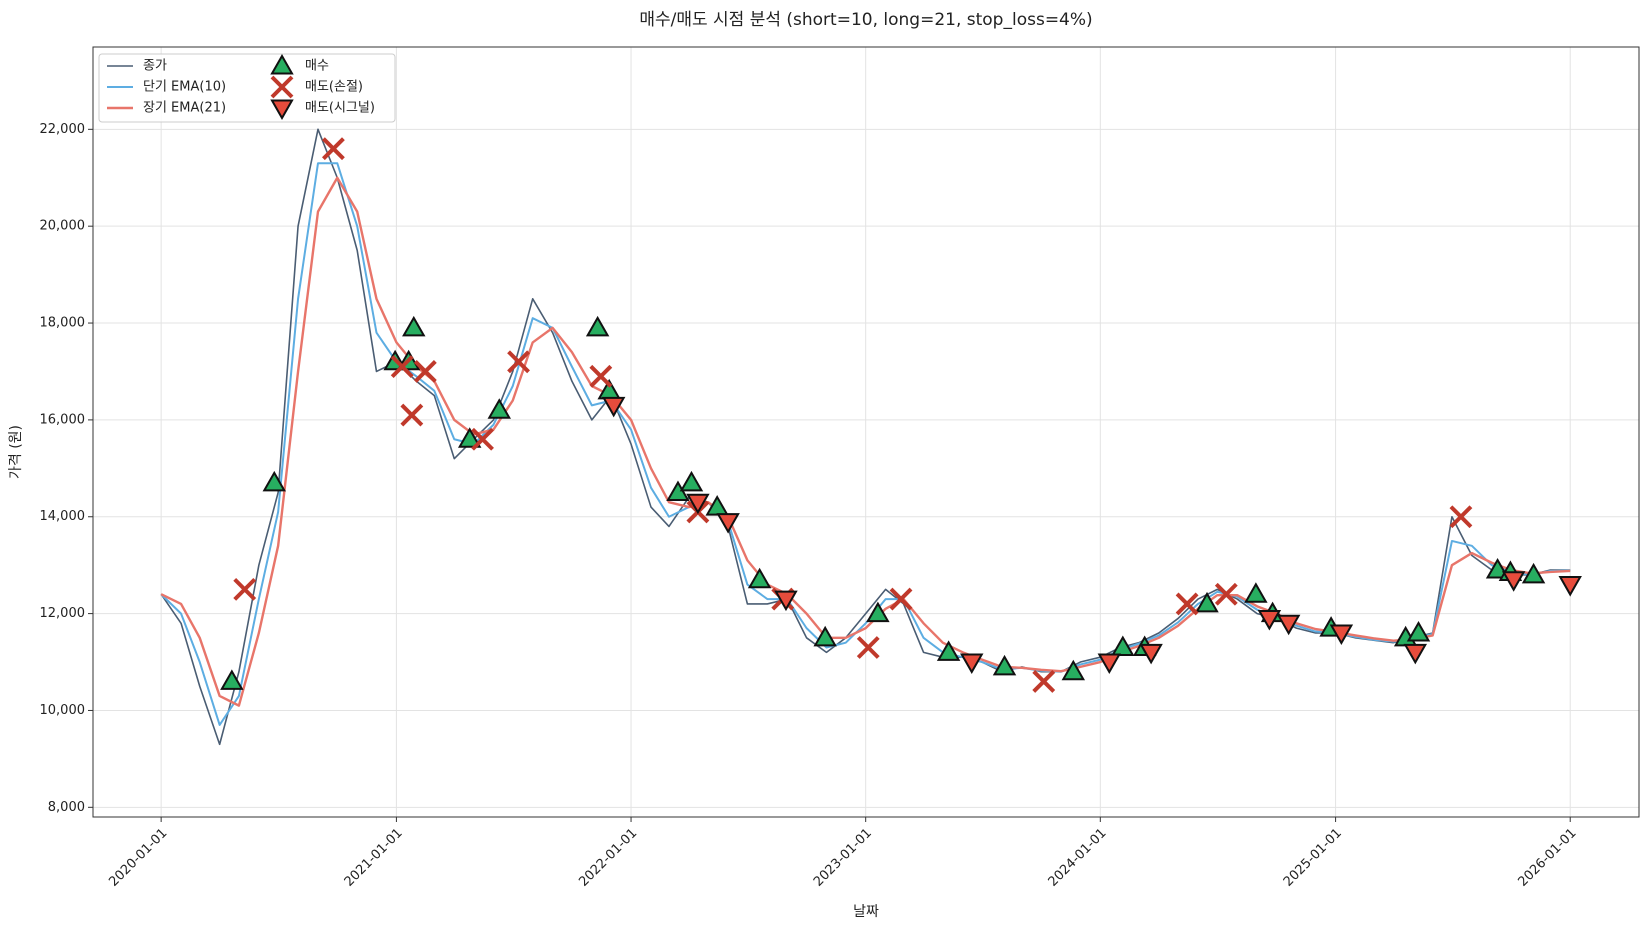 Image resolution: width=1650 pixels, height=934 pixels. What do you see at coordinates (63, 613) in the screenshot?
I see `y-tick-label: 12,000` at bounding box center [63, 613].